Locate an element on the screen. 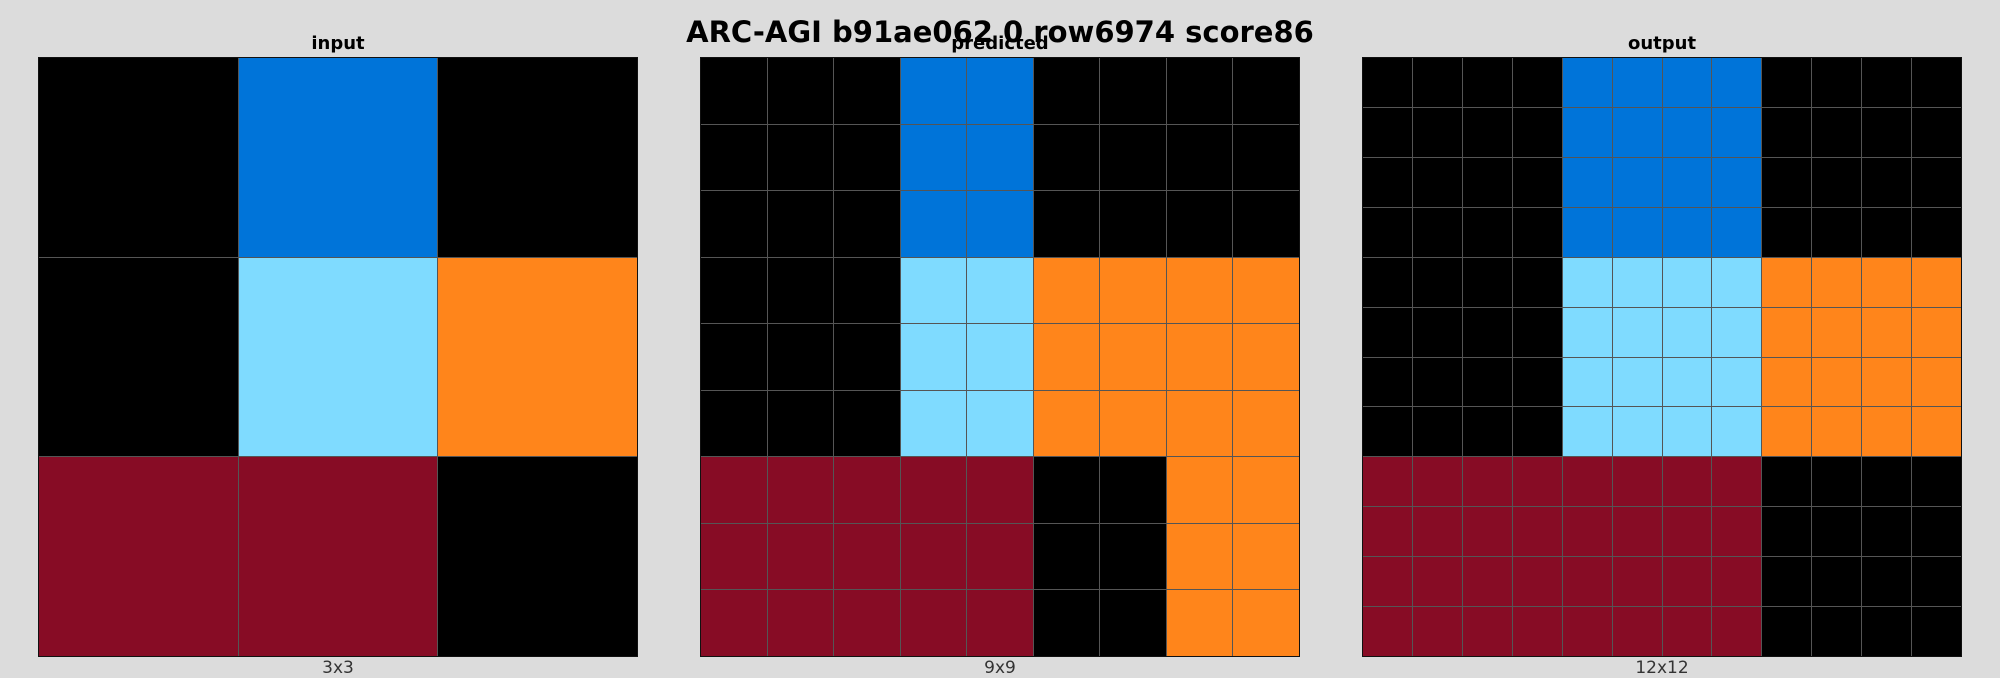 The image size is (2000, 678). output-size-label: 12x12 is located at coordinates (1662, 668).